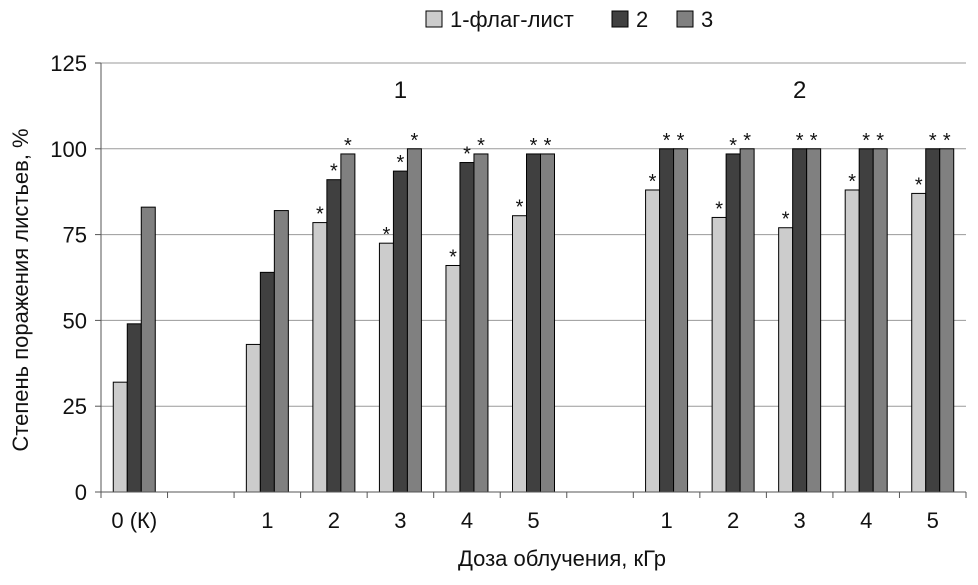 The height and width of the screenshot is (585, 978). What do you see at coordinates (81, 492) in the screenshot?
I see `y-tick-label: 0` at bounding box center [81, 492].